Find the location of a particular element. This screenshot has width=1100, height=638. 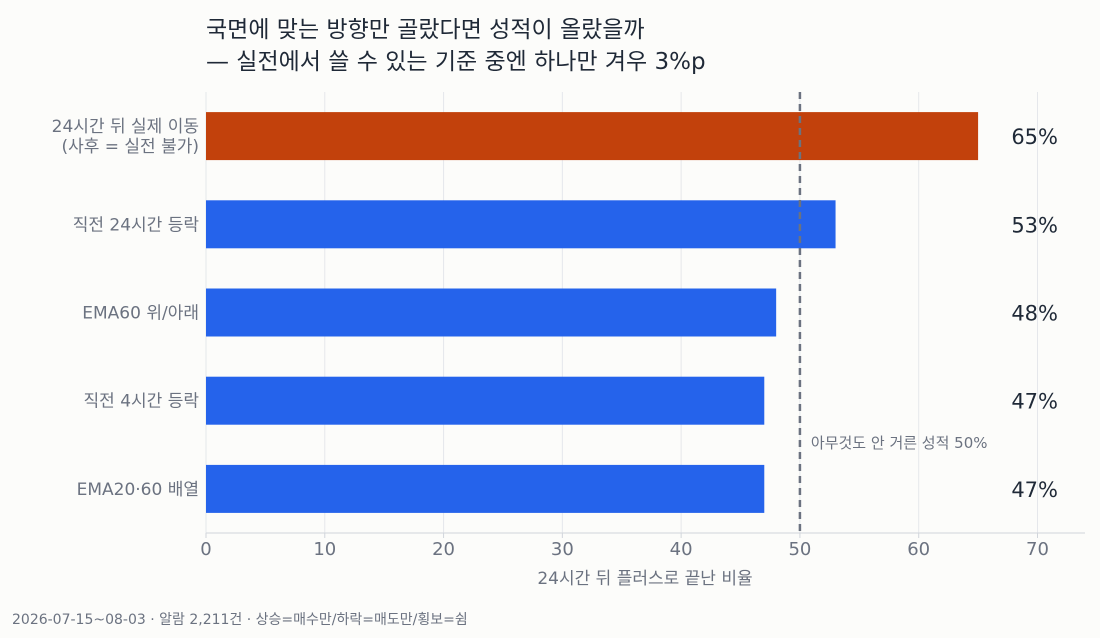

chart-title-line-2: — 실전에서 쓸 수 있는 기준 중엔 하나만 겨우 3%p is located at coordinates (456, 62).